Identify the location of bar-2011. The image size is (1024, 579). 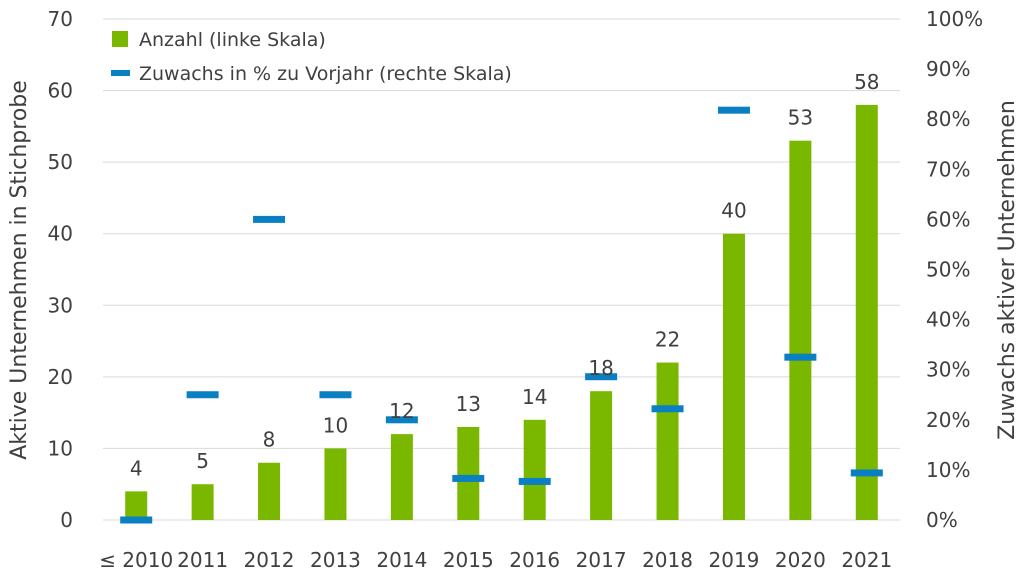
(202, 502).